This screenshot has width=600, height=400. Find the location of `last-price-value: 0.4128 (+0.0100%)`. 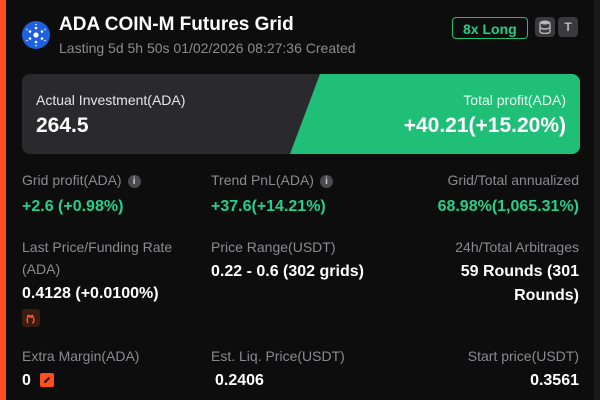

last-price-value: 0.4128 (+0.0100%) is located at coordinates (90, 293).